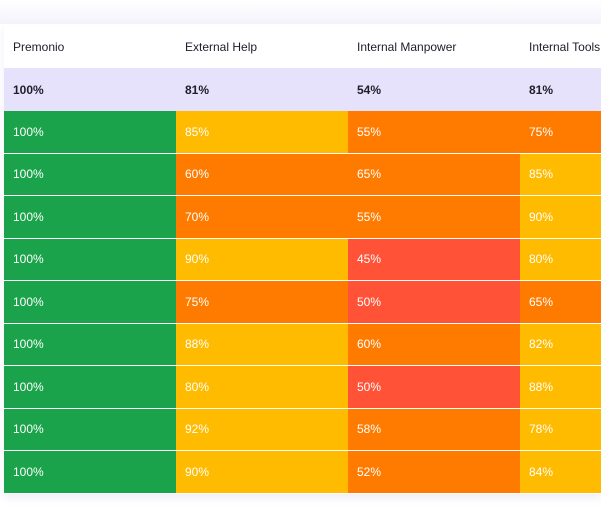 The image size is (601, 520). What do you see at coordinates (434, 429) in the screenshot?
I see `data-cell: 58%` at bounding box center [434, 429].